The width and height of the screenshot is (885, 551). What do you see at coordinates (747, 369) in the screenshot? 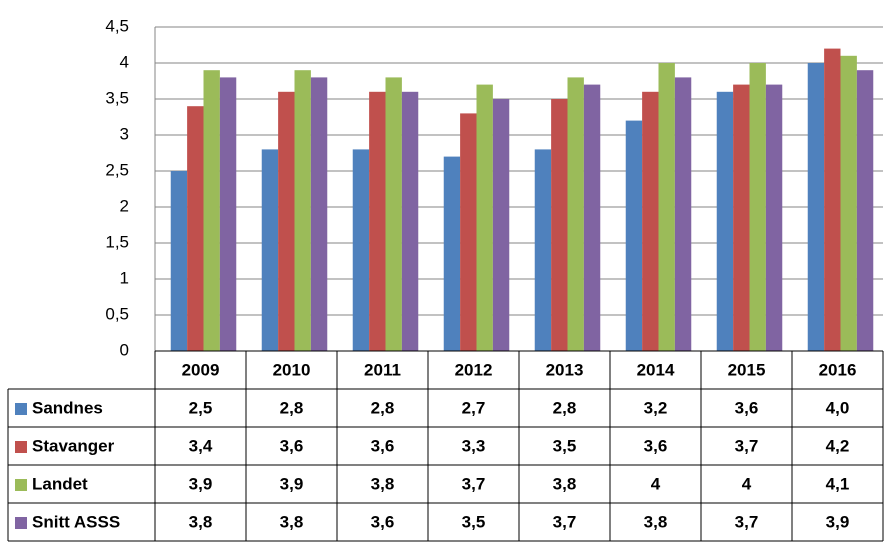
I see `x-tick-label: 2015` at bounding box center [747, 369].